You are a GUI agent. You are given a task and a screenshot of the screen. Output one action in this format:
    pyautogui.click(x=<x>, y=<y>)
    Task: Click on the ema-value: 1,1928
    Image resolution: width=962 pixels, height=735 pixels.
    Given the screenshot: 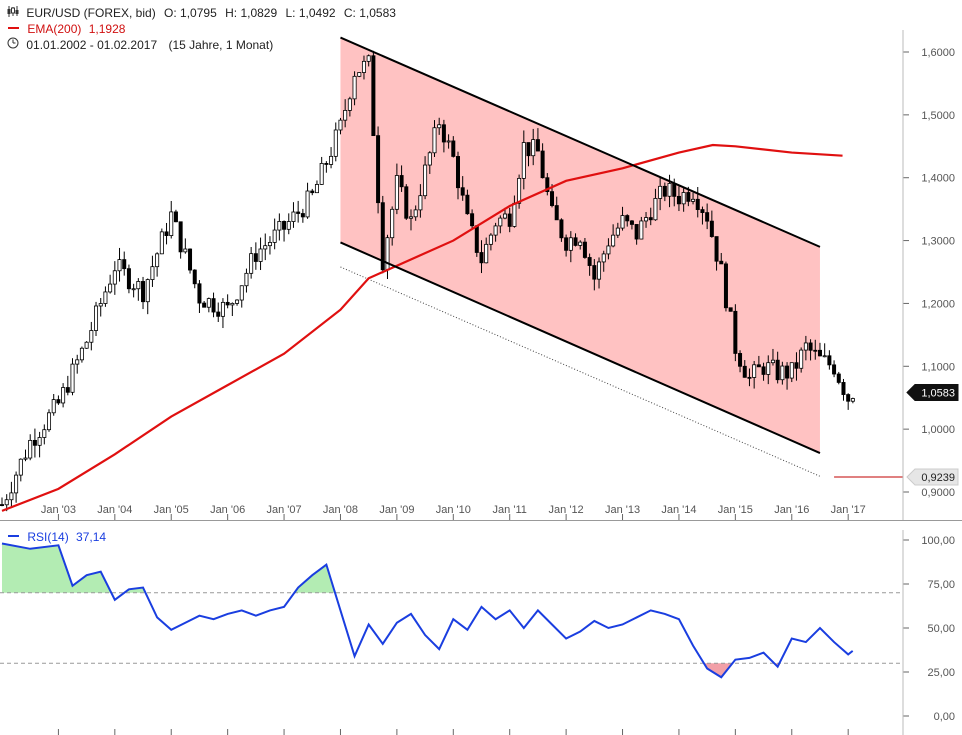 What is the action you would take?
    pyautogui.click(x=107, y=28)
    